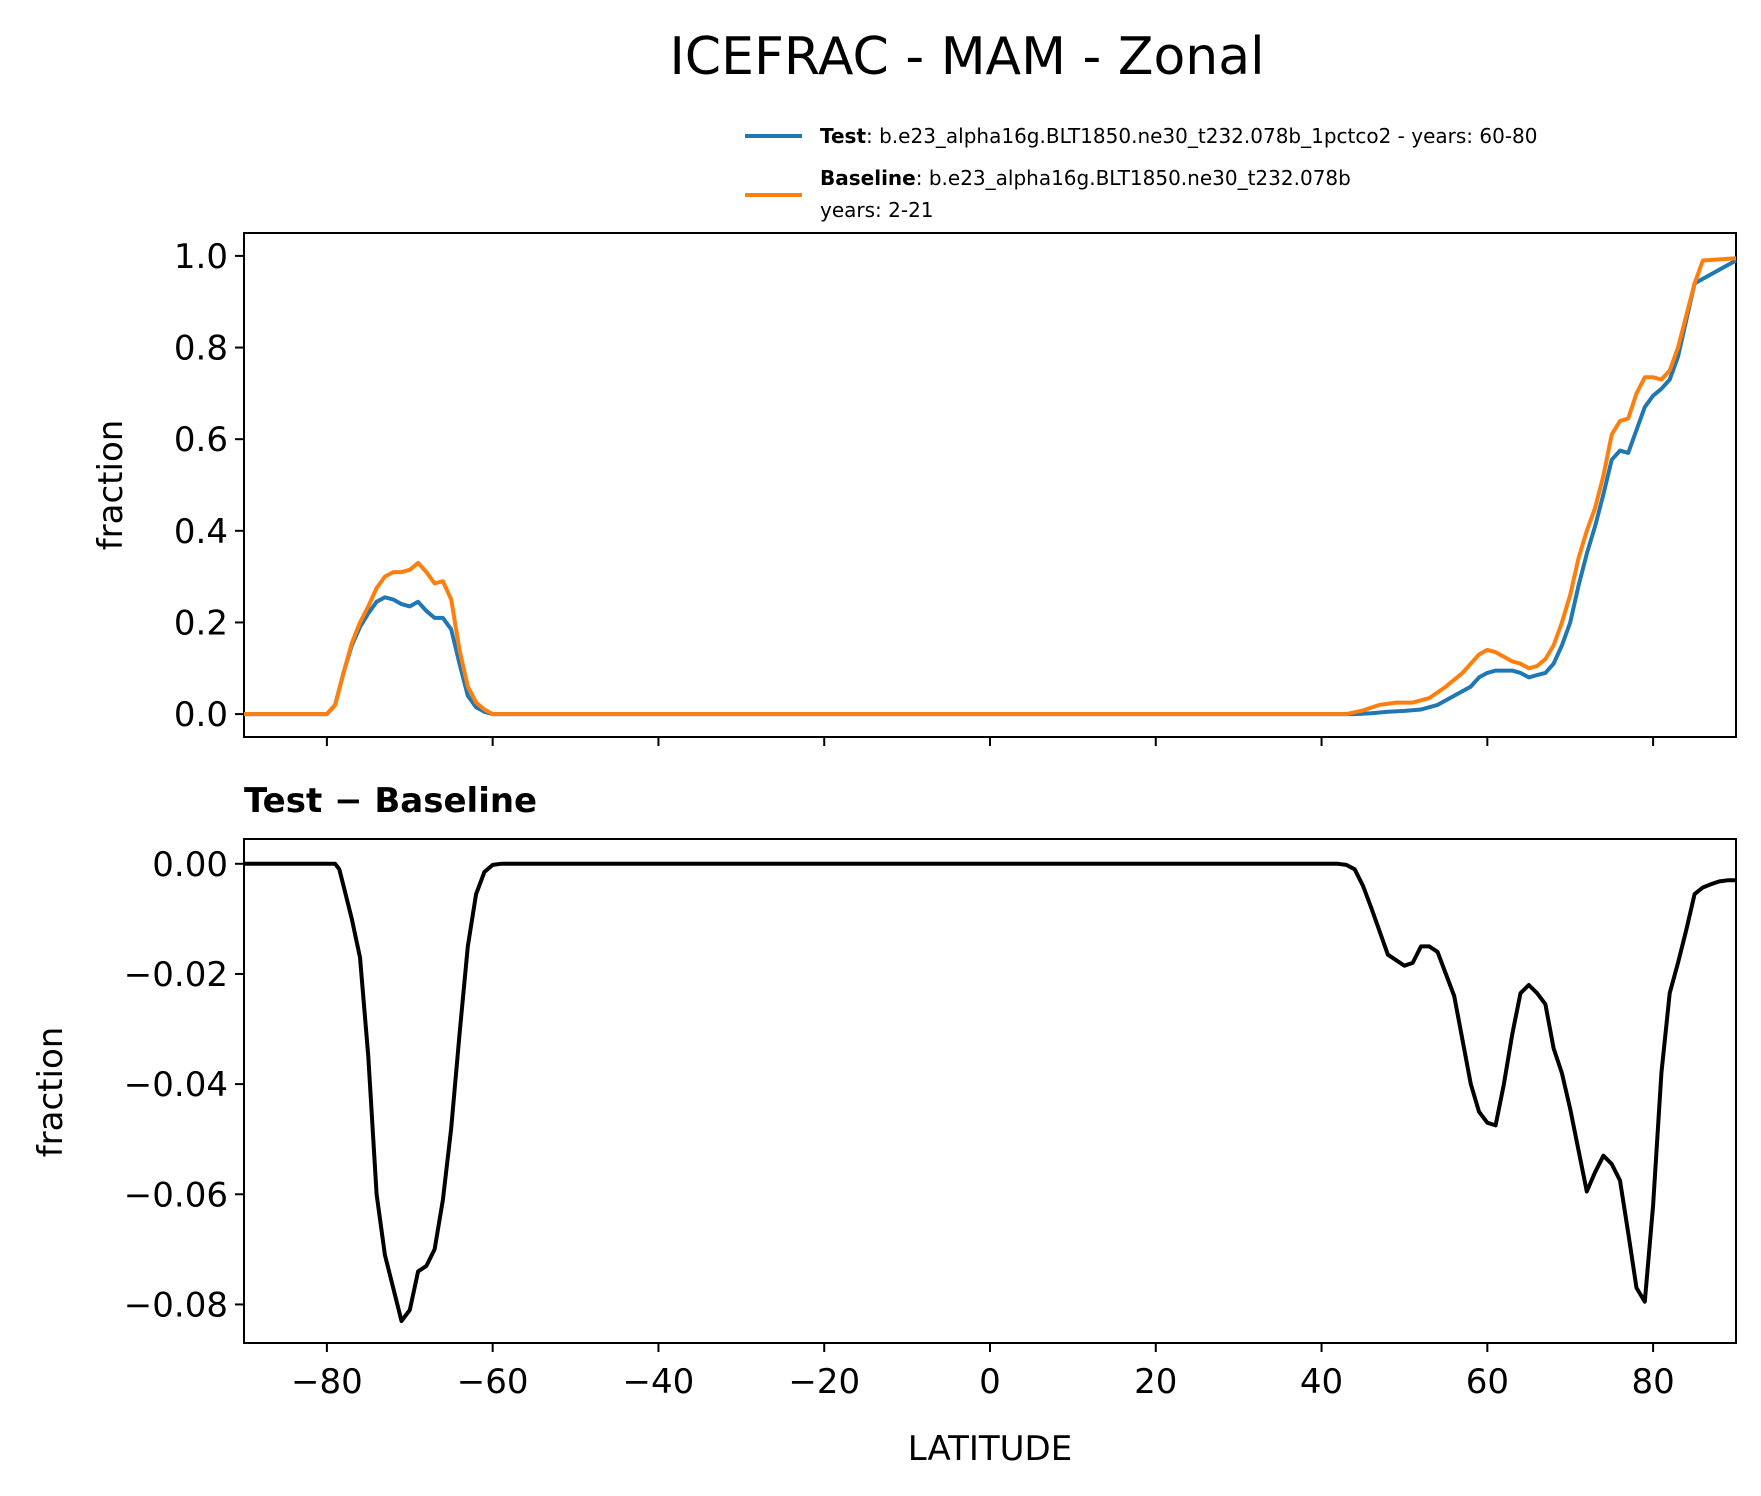 The width and height of the screenshot is (1761, 1496). What do you see at coordinates (390, 801) in the screenshot?
I see `diff-panel-title: Test − Baseline` at bounding box center [390, 801].